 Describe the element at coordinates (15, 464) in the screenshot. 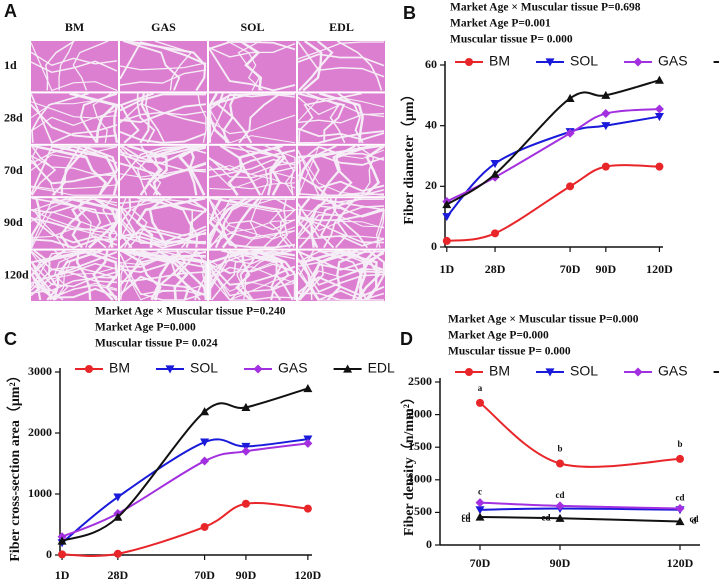

I see `y-axis-label: Fiber cross-section area（μm²）` at that location.